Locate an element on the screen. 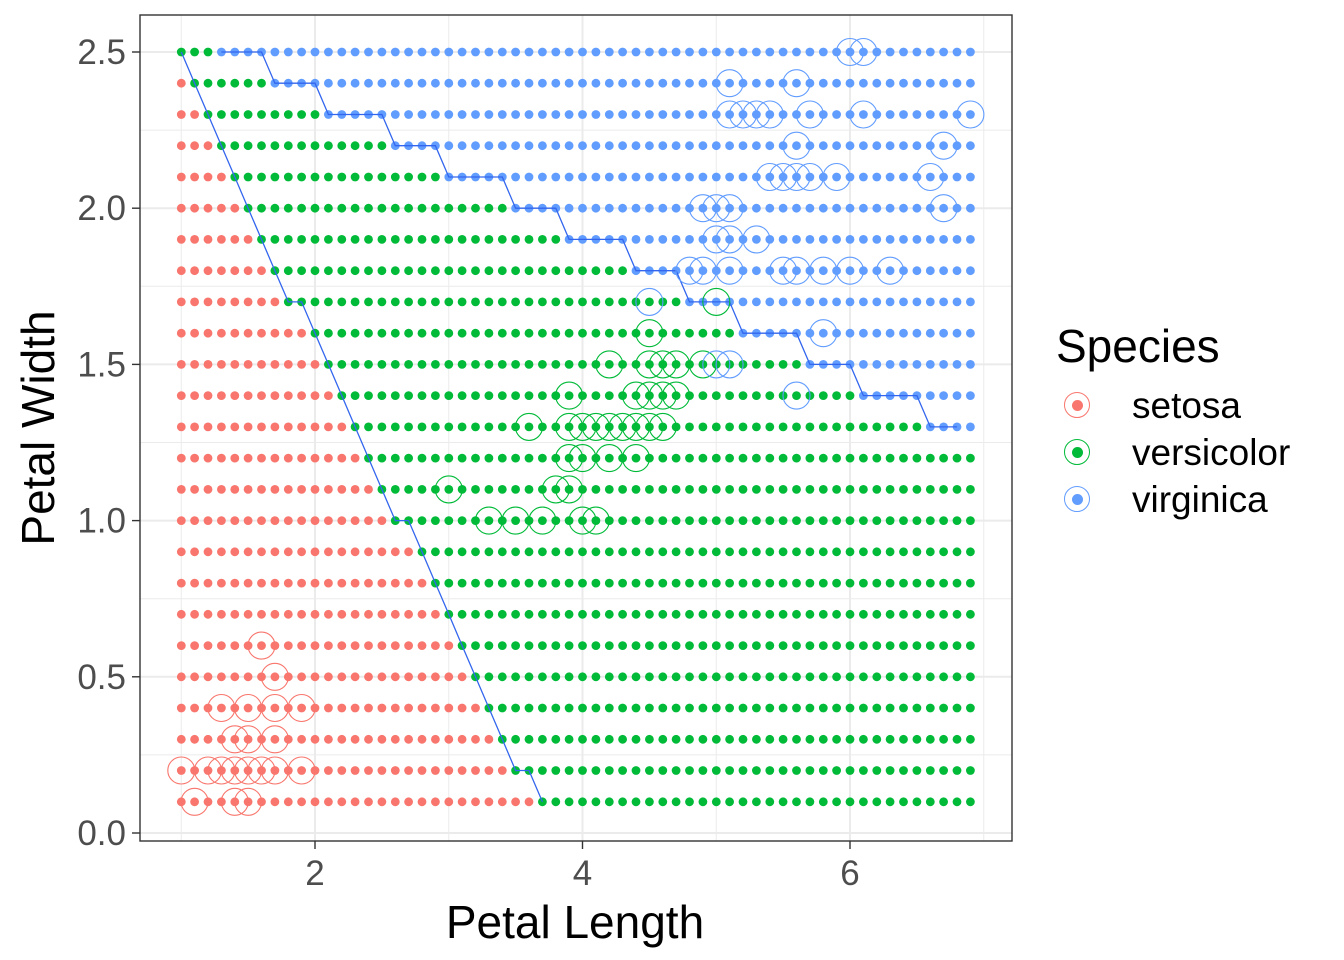 The image size is (1344, 960). legend-title: Species is located at coordinates (1138, 346).